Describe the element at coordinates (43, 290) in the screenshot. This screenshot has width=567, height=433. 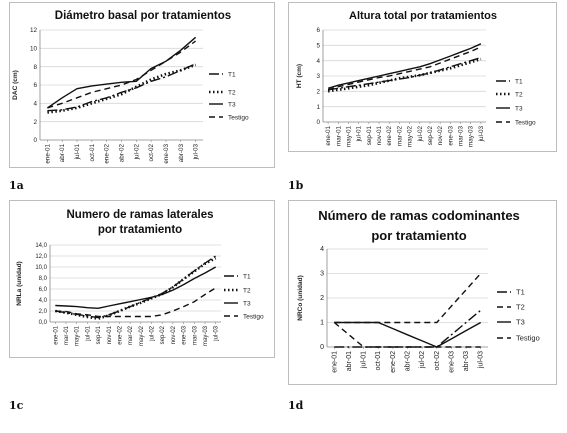
I see `y-tick-label: 6,0` at that location.